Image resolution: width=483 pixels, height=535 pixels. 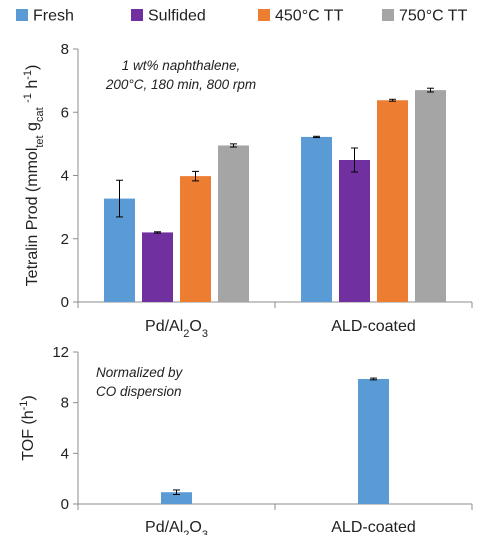 I want to click on y-tick-label: 6, so click(x=65, y=112).